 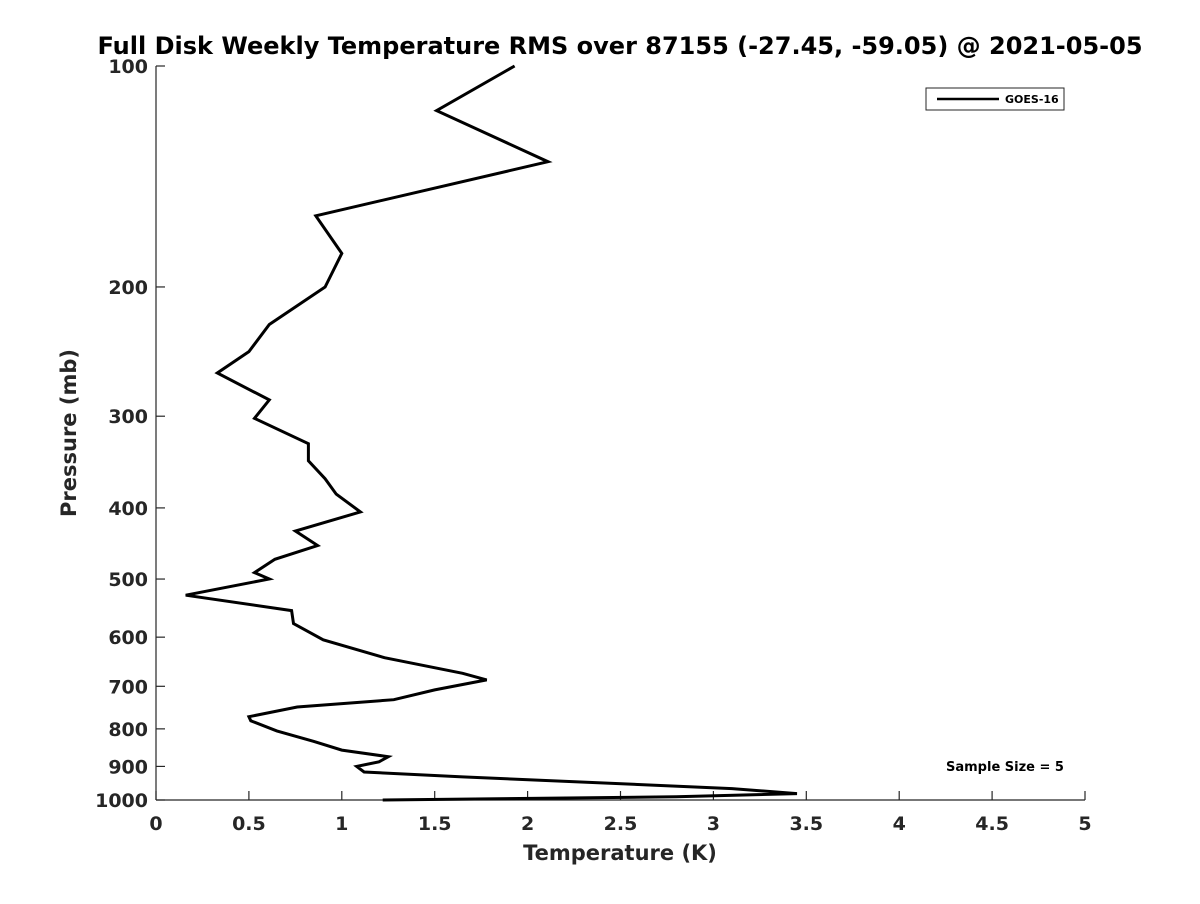 I want to click on y-tick-label: 1000, so click(x=121, y=801).